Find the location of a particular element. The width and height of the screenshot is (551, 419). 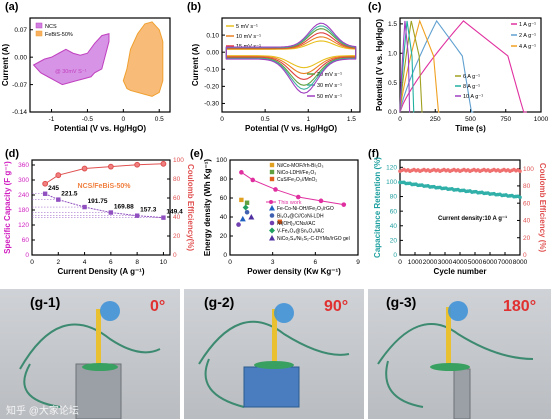

annotation: Current density:10 A g⁻¹ is located at coordinates (472, 218).